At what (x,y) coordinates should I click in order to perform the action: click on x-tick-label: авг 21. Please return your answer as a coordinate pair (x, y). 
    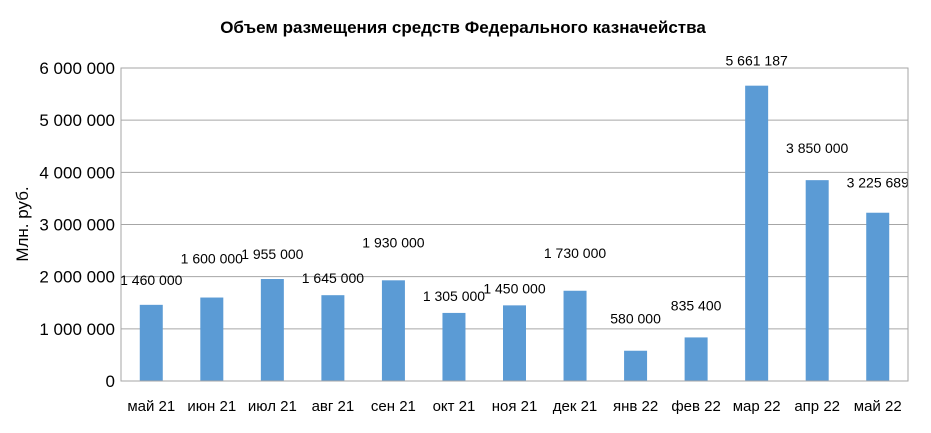
    Looking at the image, I should click on (333, 406).